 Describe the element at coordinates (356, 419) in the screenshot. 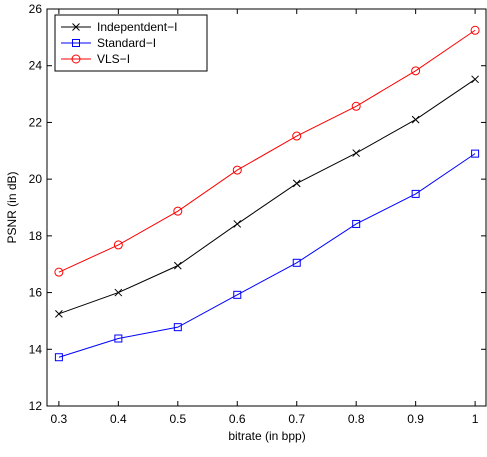

I see `x-tick-label: 0.8` at that location.